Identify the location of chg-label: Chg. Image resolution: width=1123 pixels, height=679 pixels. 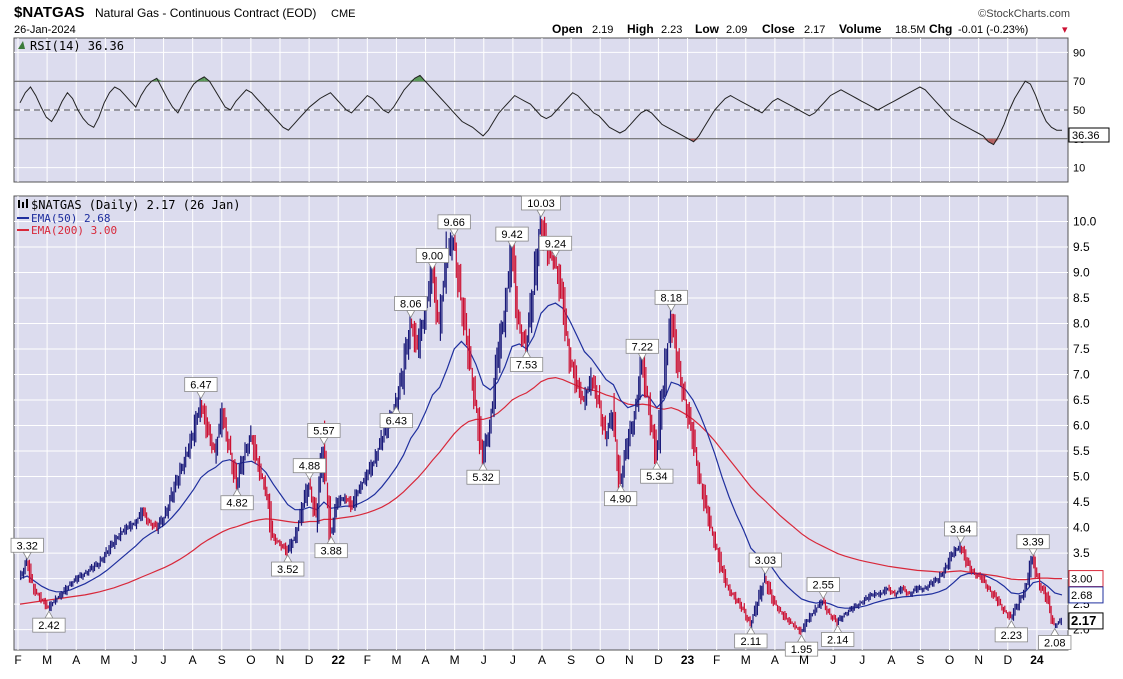
(940, 29).